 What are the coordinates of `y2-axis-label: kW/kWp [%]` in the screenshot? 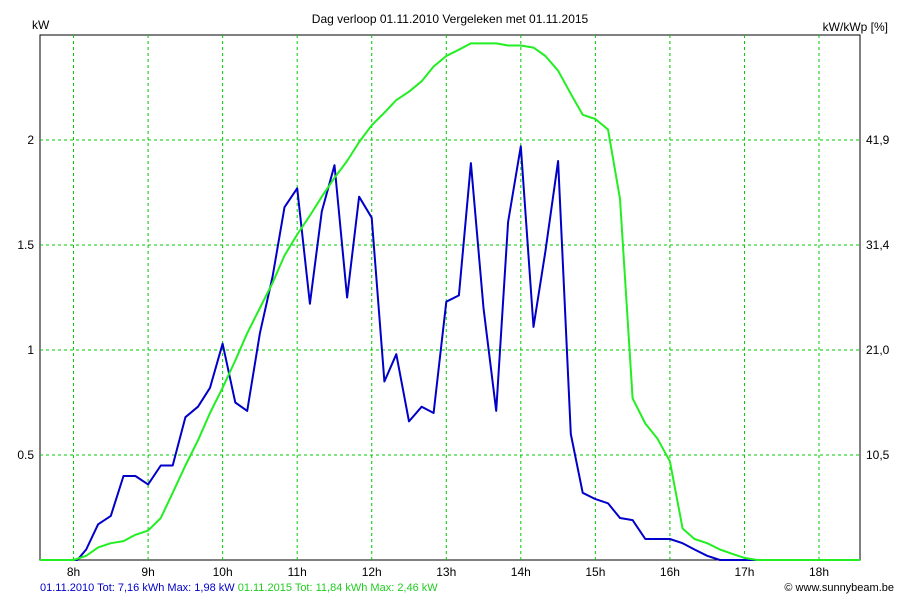 It's located at (855, 27).